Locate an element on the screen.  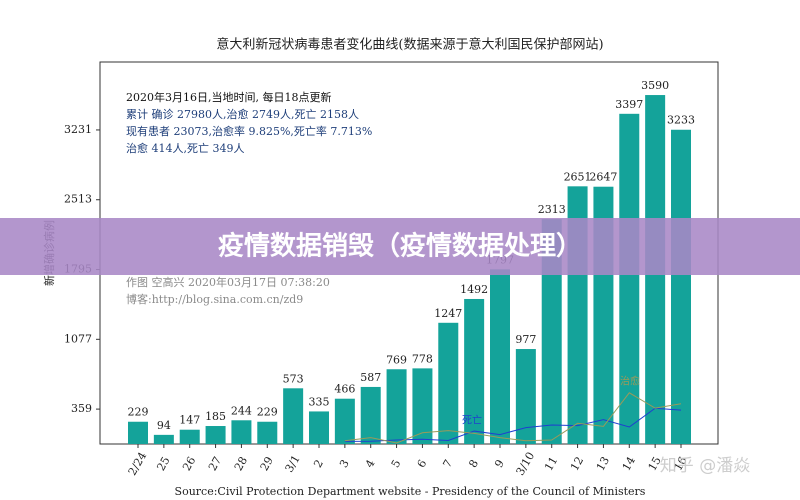
data-label: 2651 is located at coordinates (578, 176).